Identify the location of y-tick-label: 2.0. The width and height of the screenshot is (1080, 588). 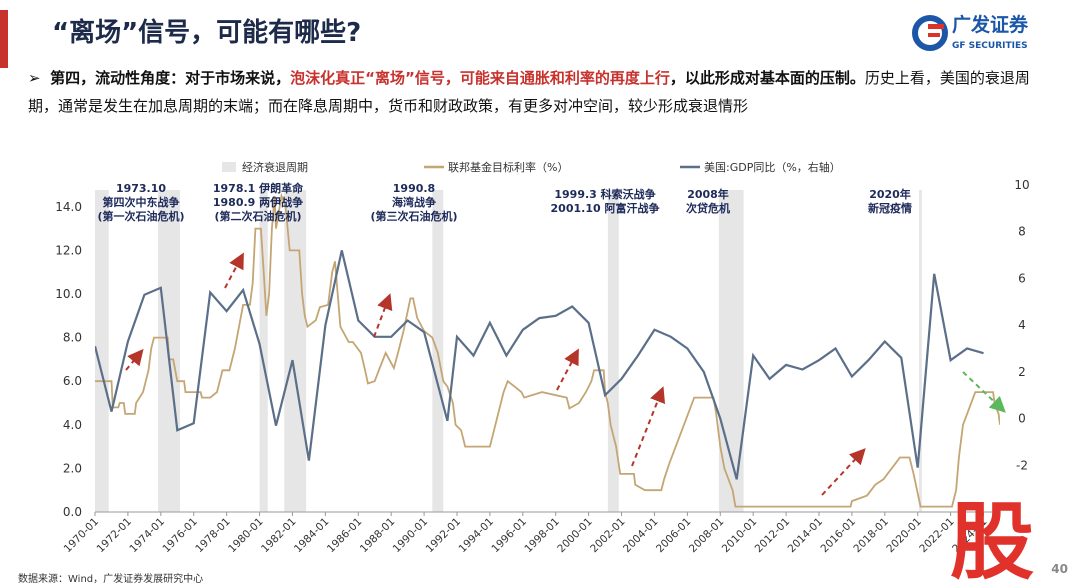
(72, 468).